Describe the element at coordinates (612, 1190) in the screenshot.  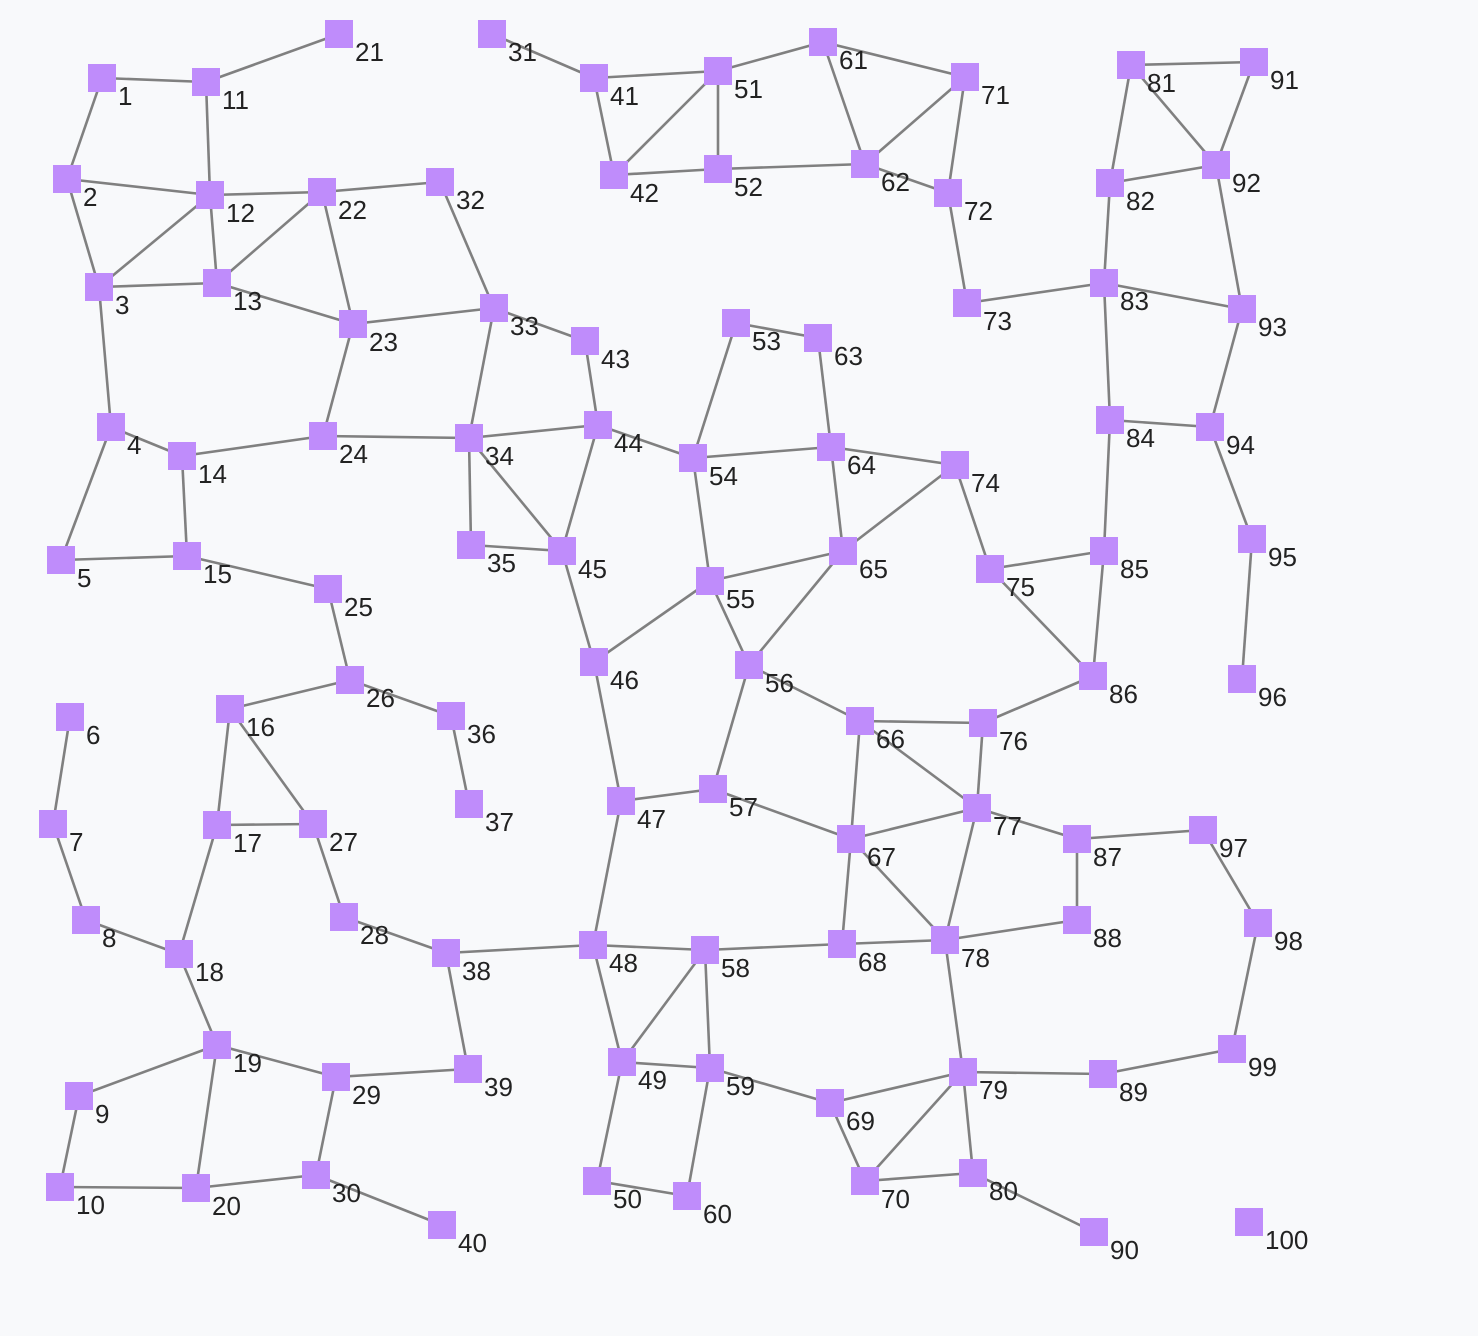
I see `node-50: 50` at that location.